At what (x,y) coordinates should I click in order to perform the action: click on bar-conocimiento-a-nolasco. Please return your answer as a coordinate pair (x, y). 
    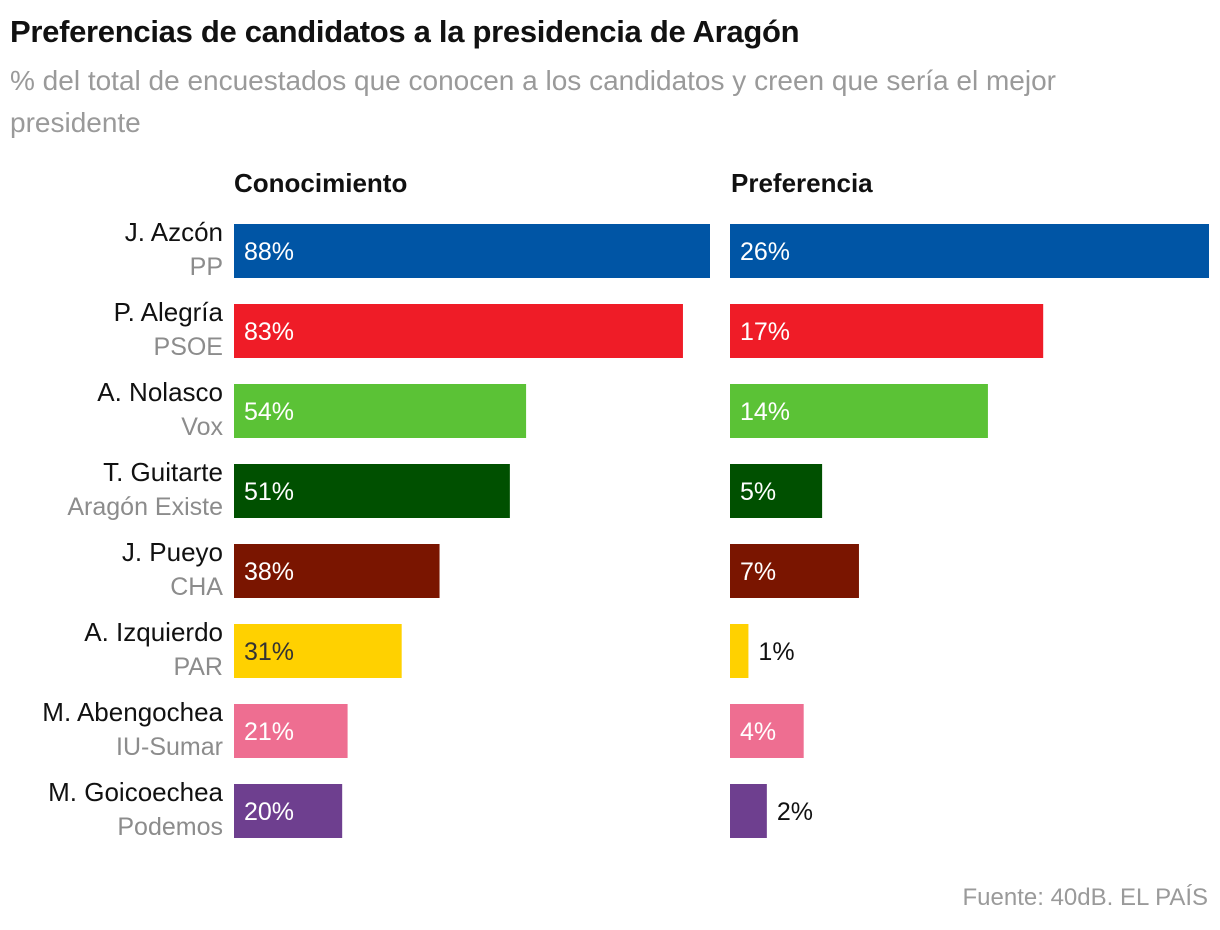
    Looking at the image, I should click on (380, 411).